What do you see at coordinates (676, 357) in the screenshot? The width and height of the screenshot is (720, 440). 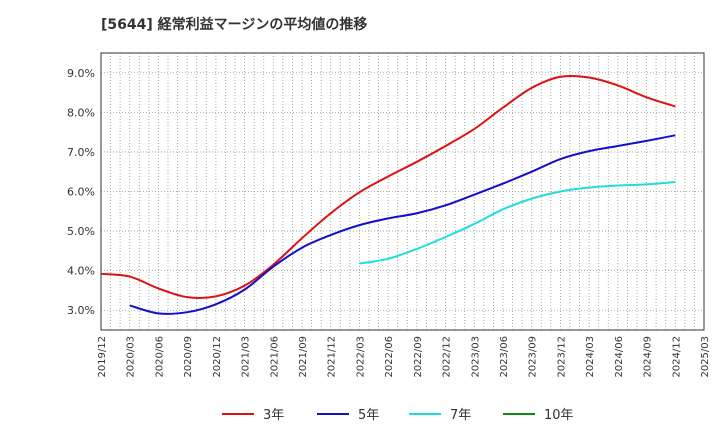 I see `x-tick-label: 2024/12` at bounding box center [676, 357].